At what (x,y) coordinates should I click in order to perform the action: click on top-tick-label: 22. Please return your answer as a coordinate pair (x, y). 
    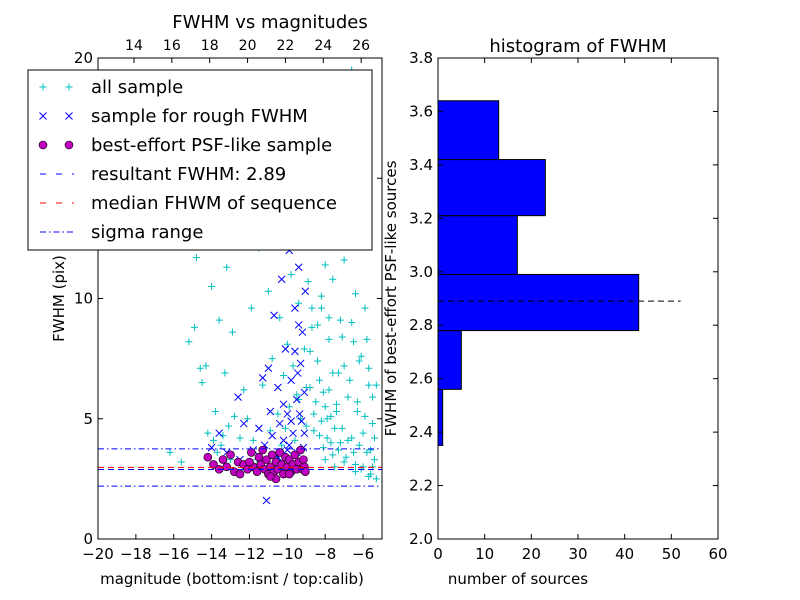
    Looking at the image, I should click on (286, 46).